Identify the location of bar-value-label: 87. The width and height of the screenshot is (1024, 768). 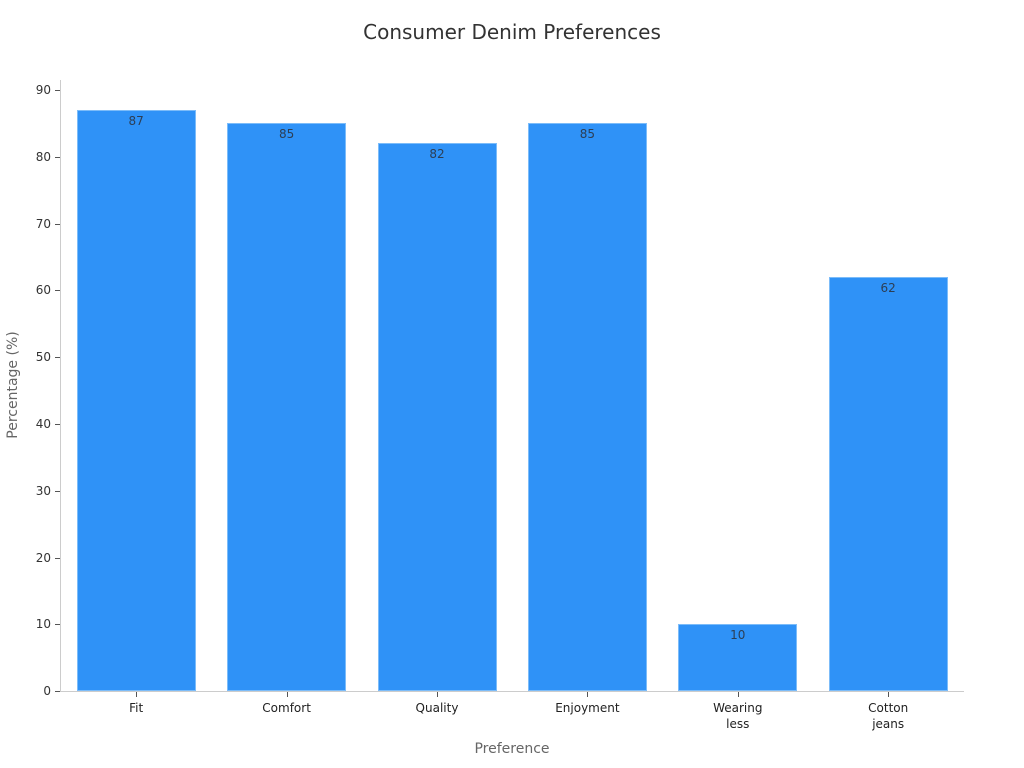
(136, 121).